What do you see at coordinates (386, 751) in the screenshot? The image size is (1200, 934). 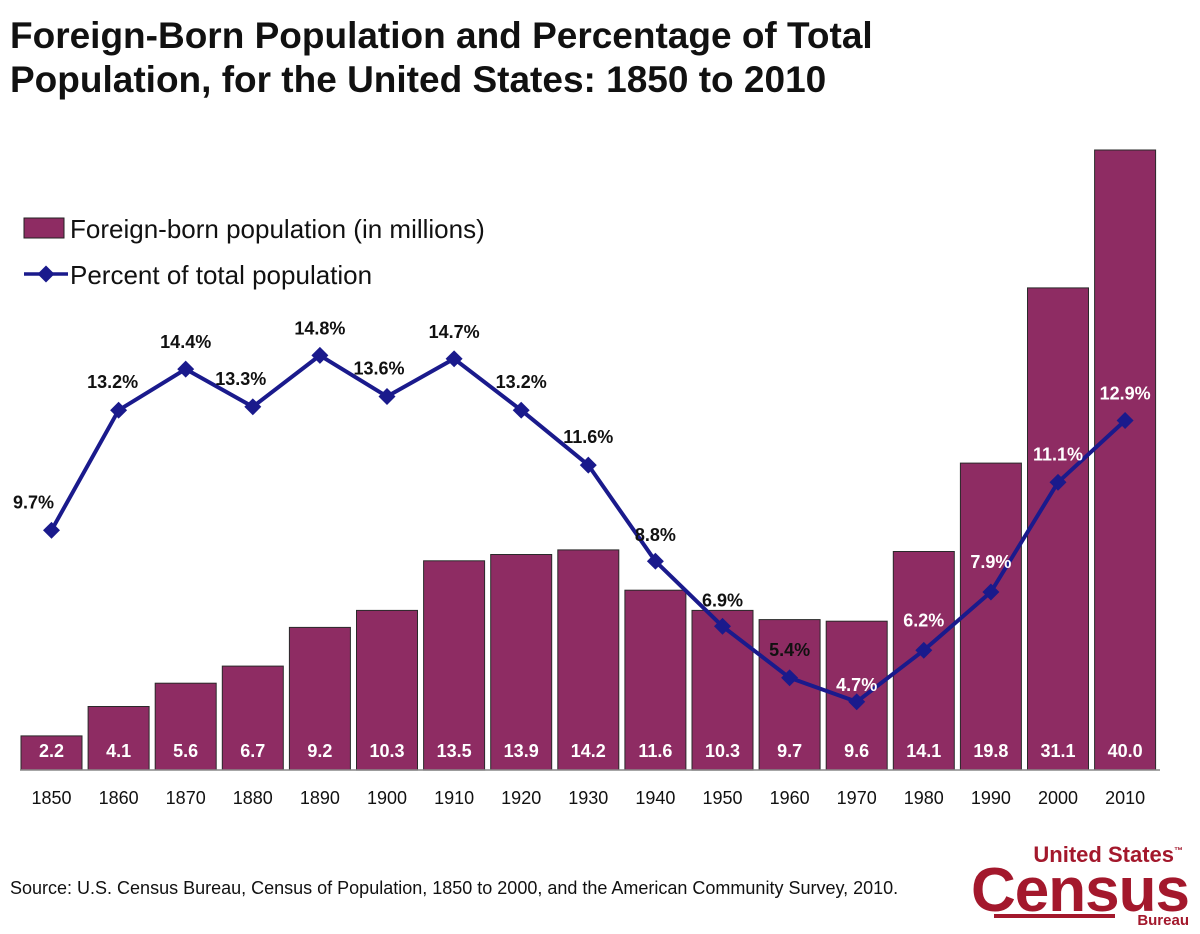 I see `bar-value-label-1900: 10.3` at bounding box center [386, 751].